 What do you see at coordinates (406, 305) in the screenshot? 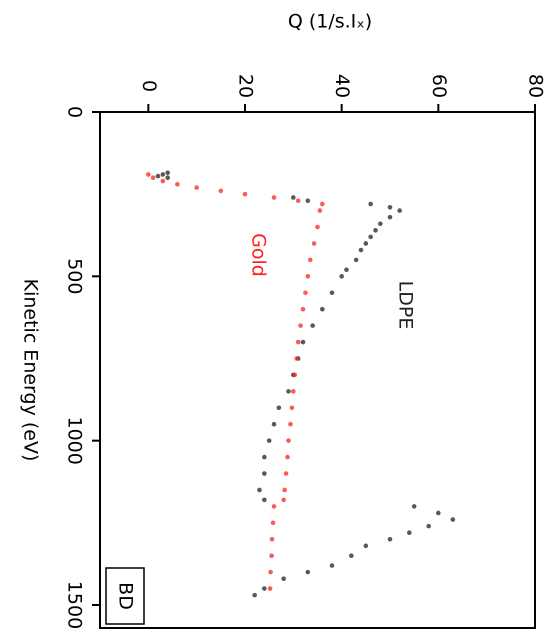
I see `series-label: LDPE` at bounding box center [406, 305].